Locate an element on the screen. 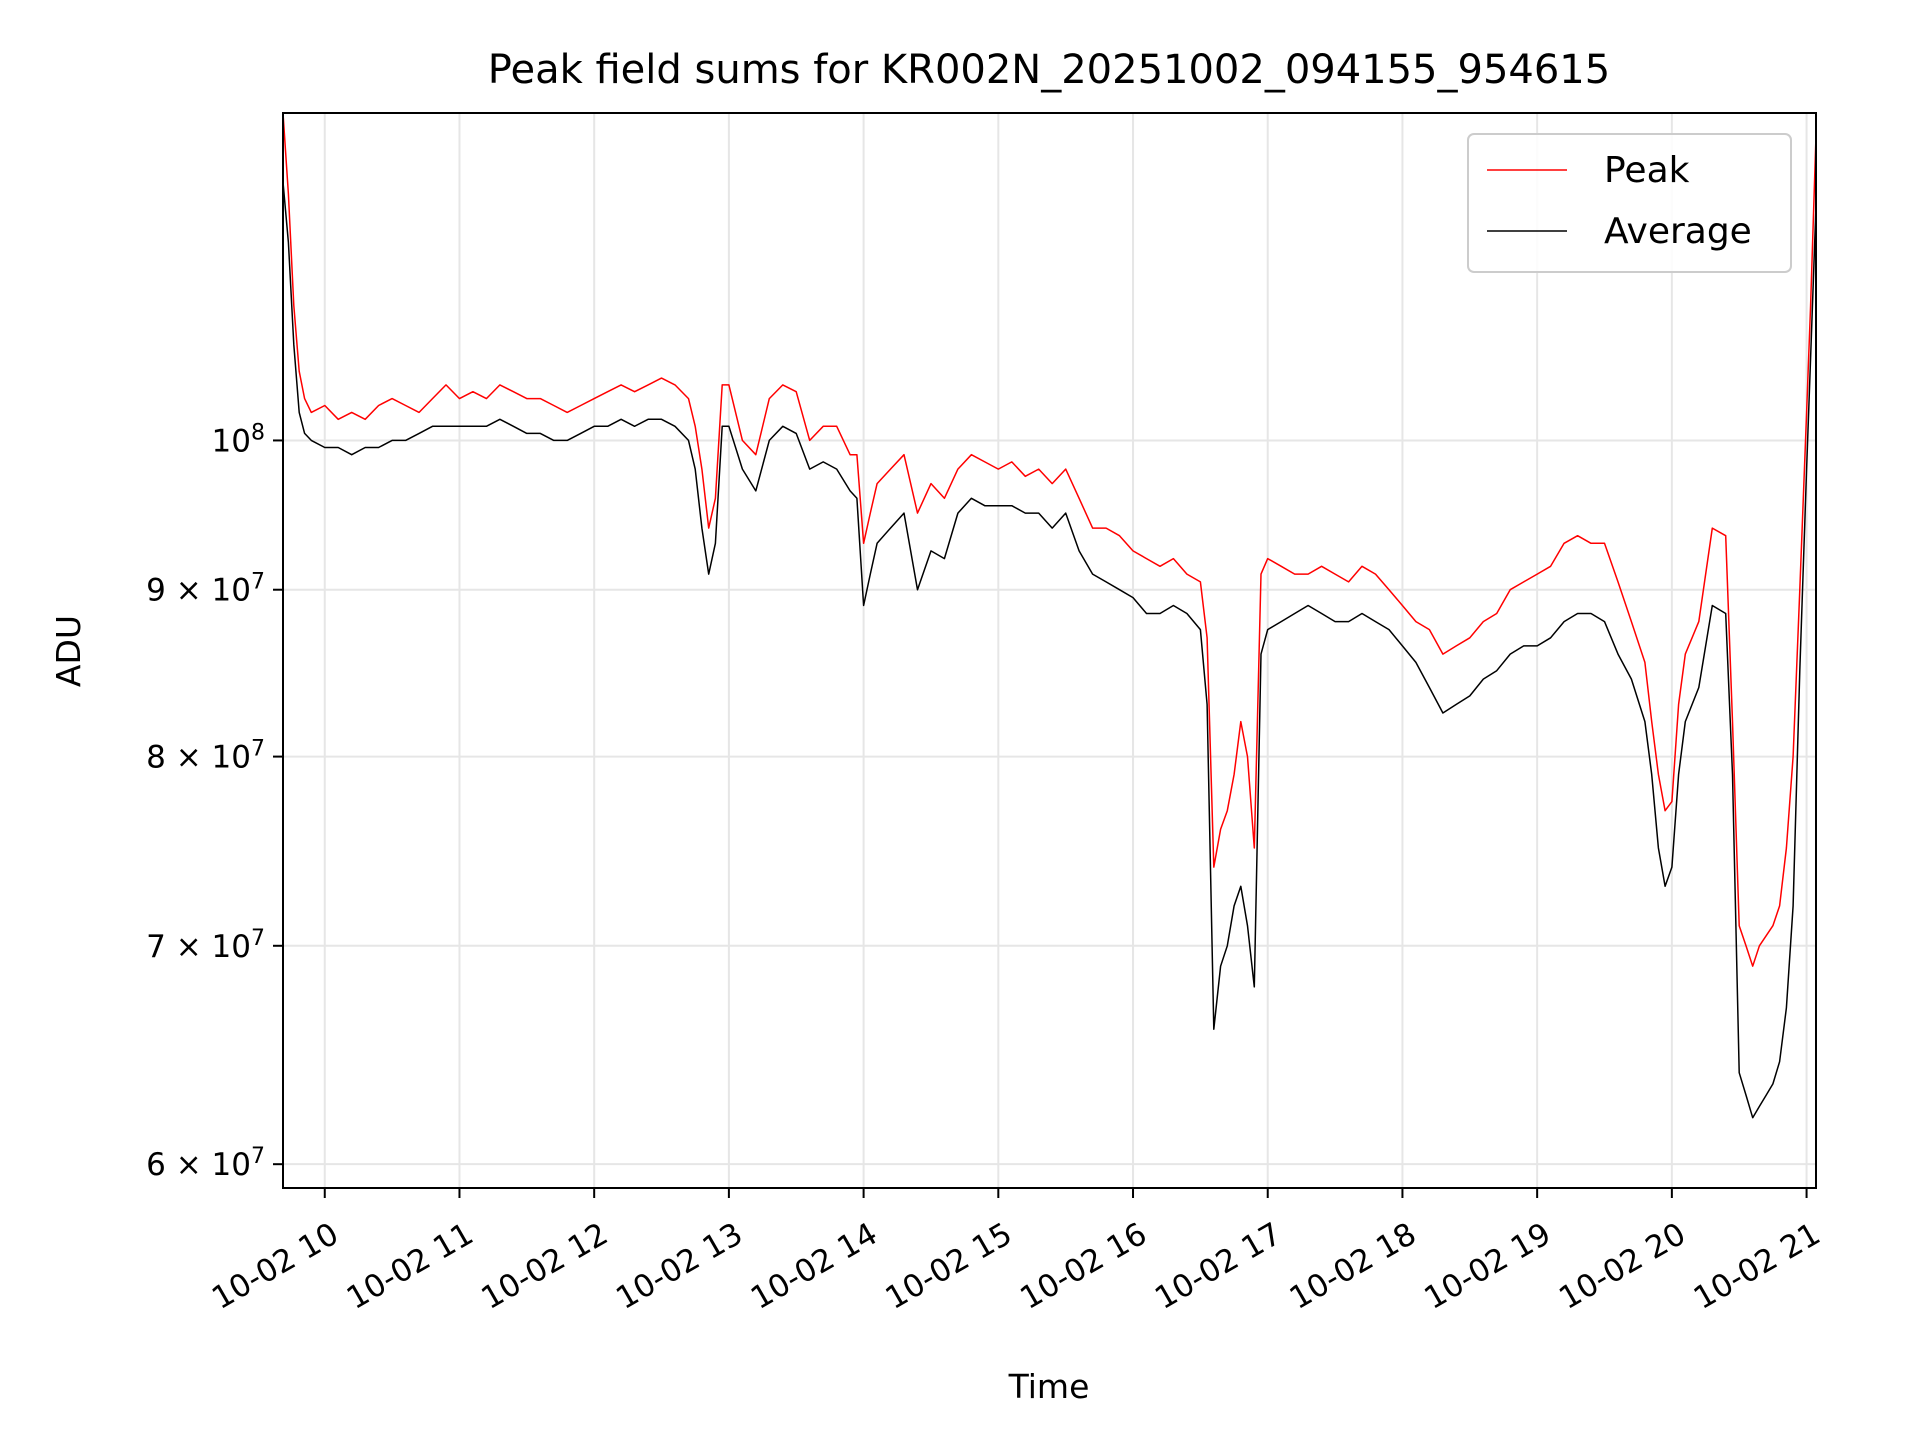 The width and height of the screenshot is (1920, 1440). y-axis-title: ADU is located at coordinates (68, 651).